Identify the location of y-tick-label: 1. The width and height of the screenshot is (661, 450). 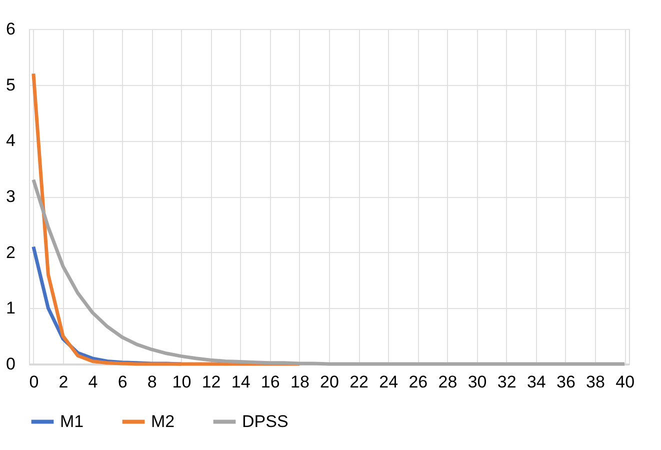
(11, 308).